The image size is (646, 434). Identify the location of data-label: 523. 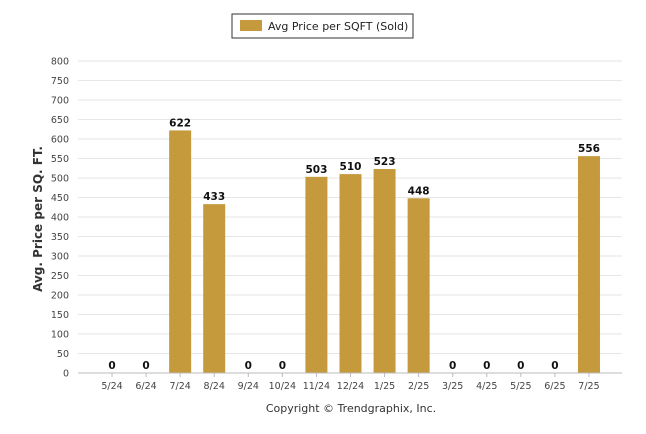
(385, 162).